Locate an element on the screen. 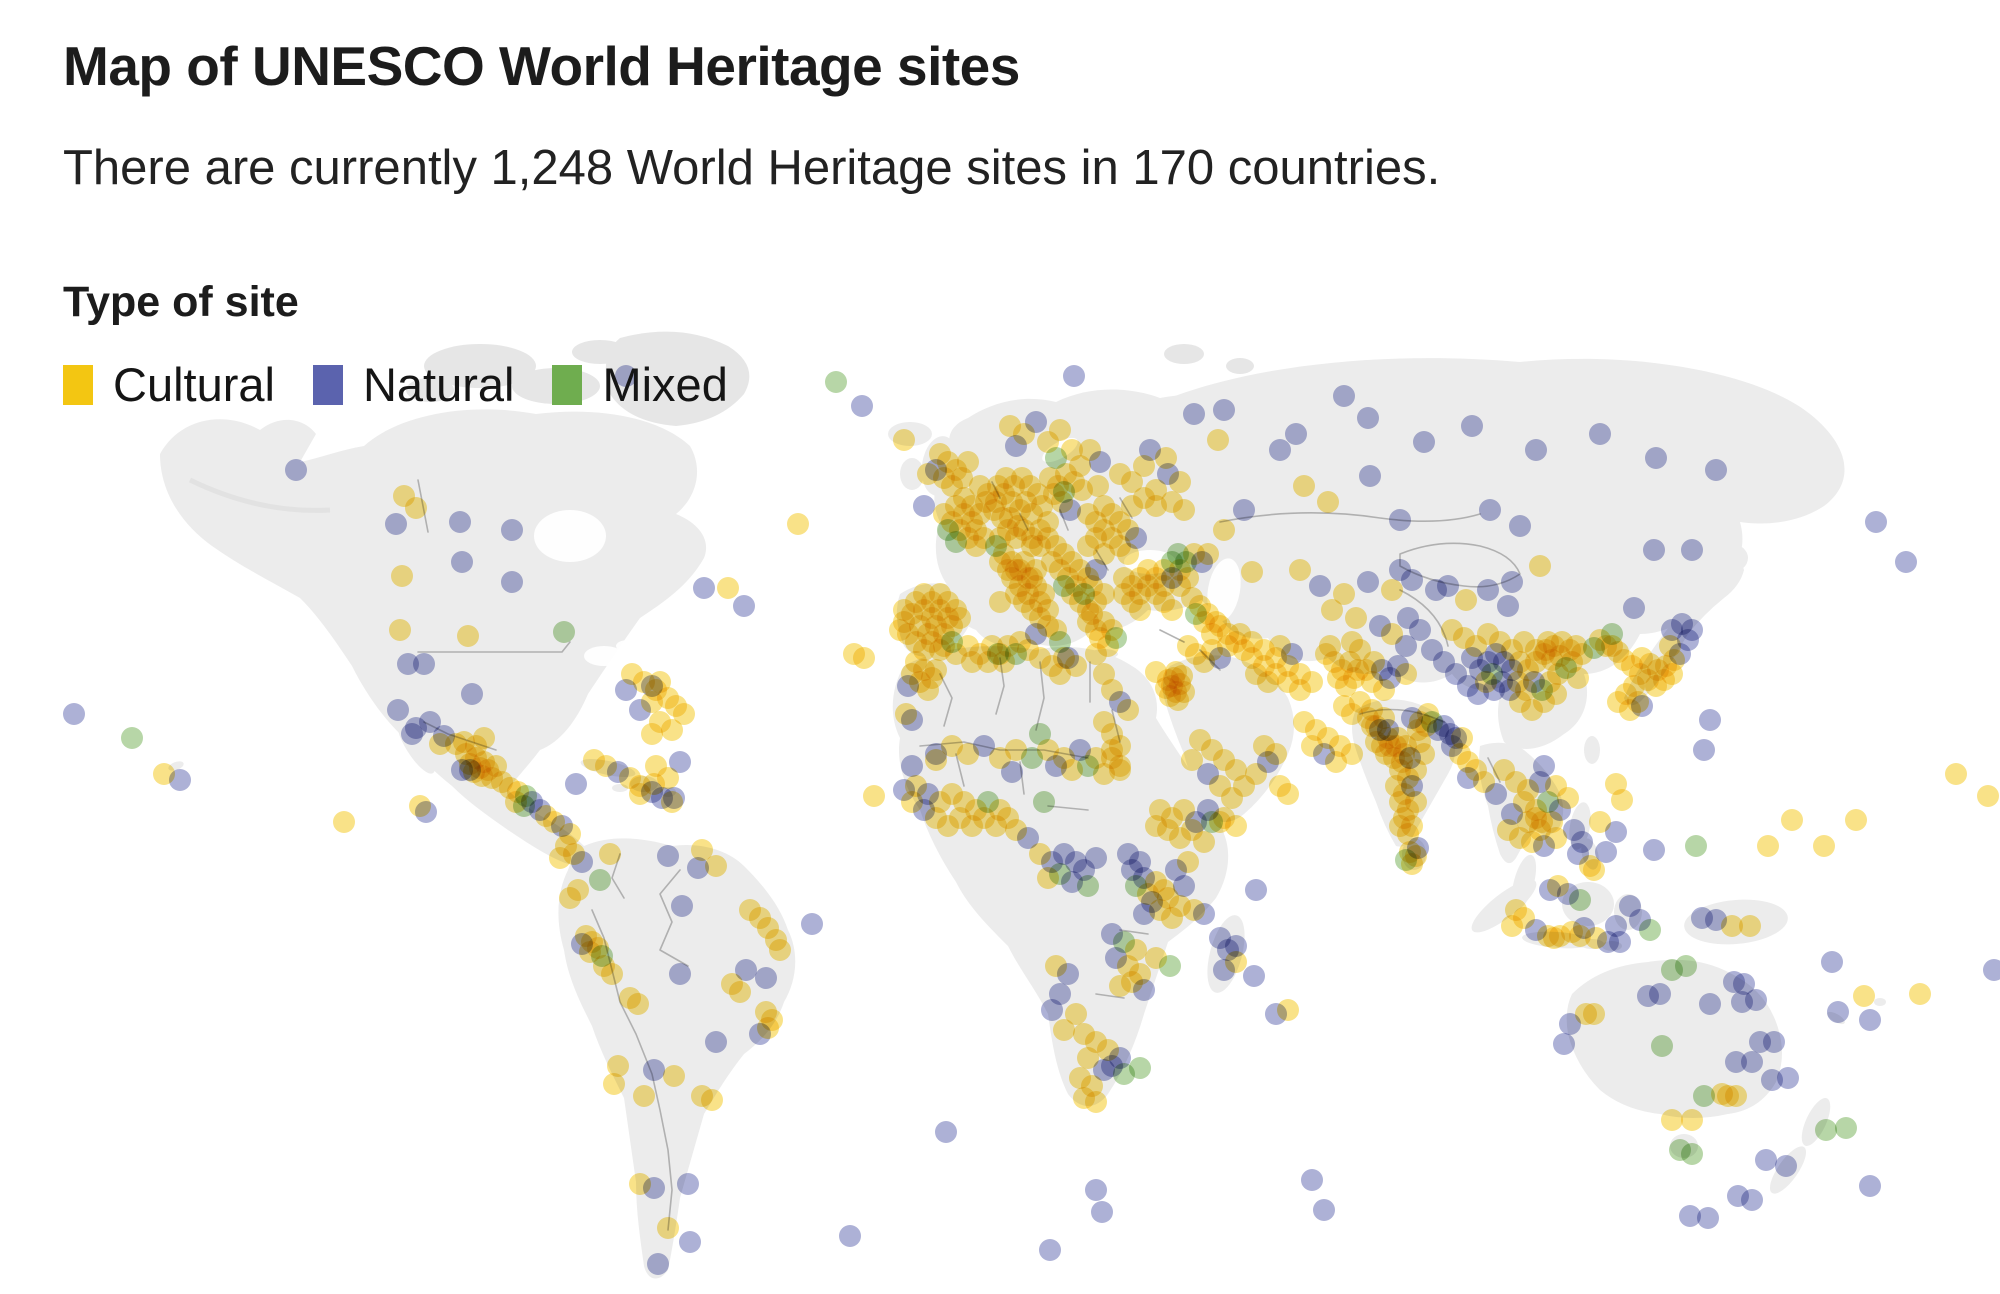  land-taiwan is located at coordinates (1592, 750).